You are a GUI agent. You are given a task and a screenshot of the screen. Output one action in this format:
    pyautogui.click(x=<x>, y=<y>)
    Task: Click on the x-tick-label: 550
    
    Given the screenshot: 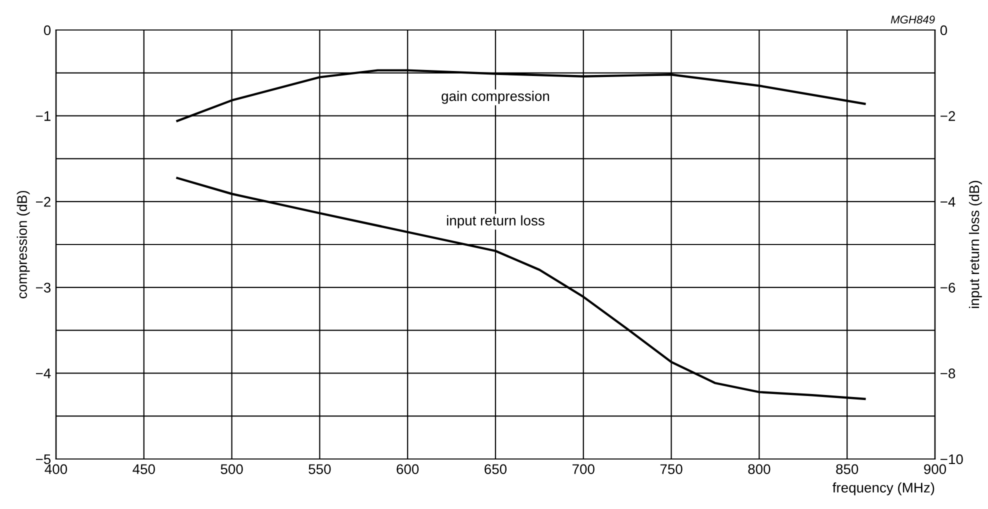 What is the action you would take?
    pyautogui.click(x=319, y=469)
    